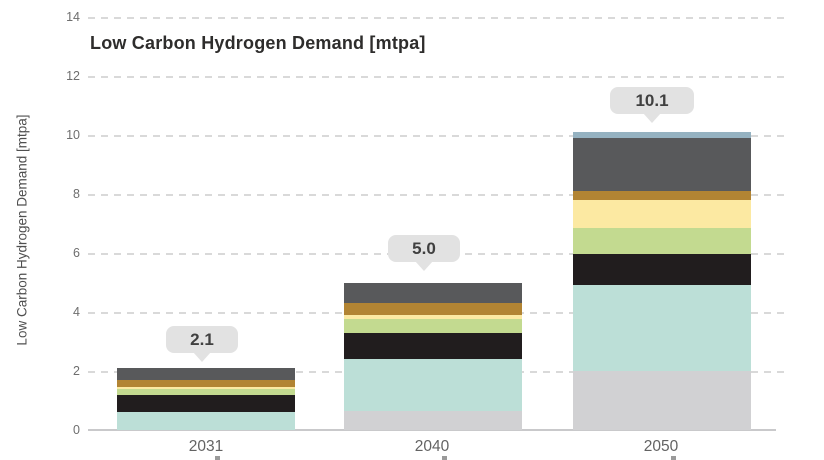 This screenshot has height=460, width=824. I want to click on y-tick-label-10: 10, so click(73, 135).